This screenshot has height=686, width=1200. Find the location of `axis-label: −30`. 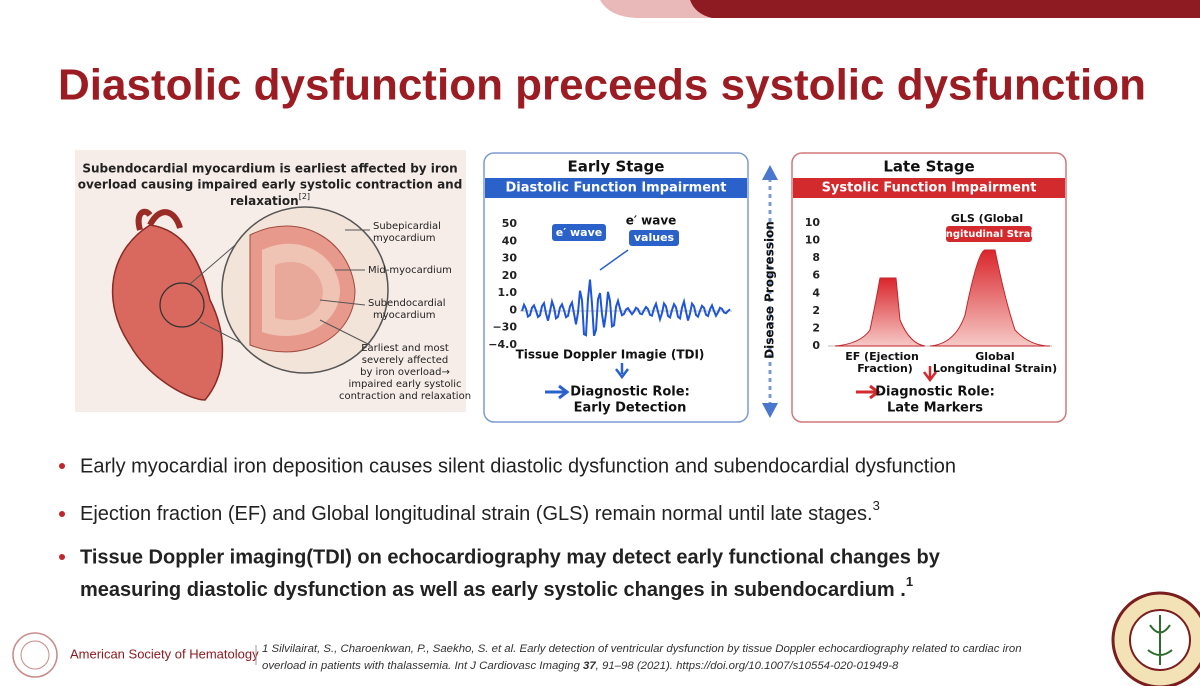

axis-label: −30 is located at coordinates (504, 327).